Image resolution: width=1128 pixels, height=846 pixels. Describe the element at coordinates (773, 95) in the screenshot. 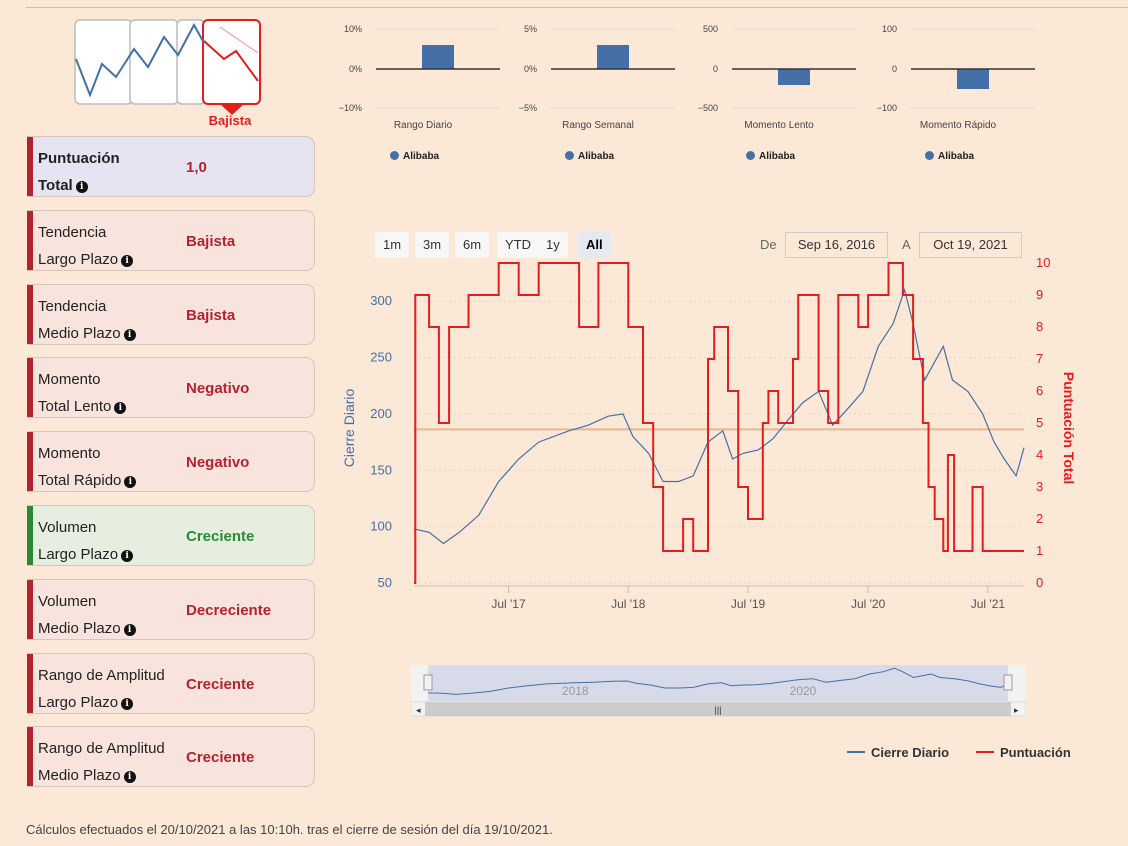

I see `mini-chart: 500 0 −500 Momento Lento Alibaba` at that location.